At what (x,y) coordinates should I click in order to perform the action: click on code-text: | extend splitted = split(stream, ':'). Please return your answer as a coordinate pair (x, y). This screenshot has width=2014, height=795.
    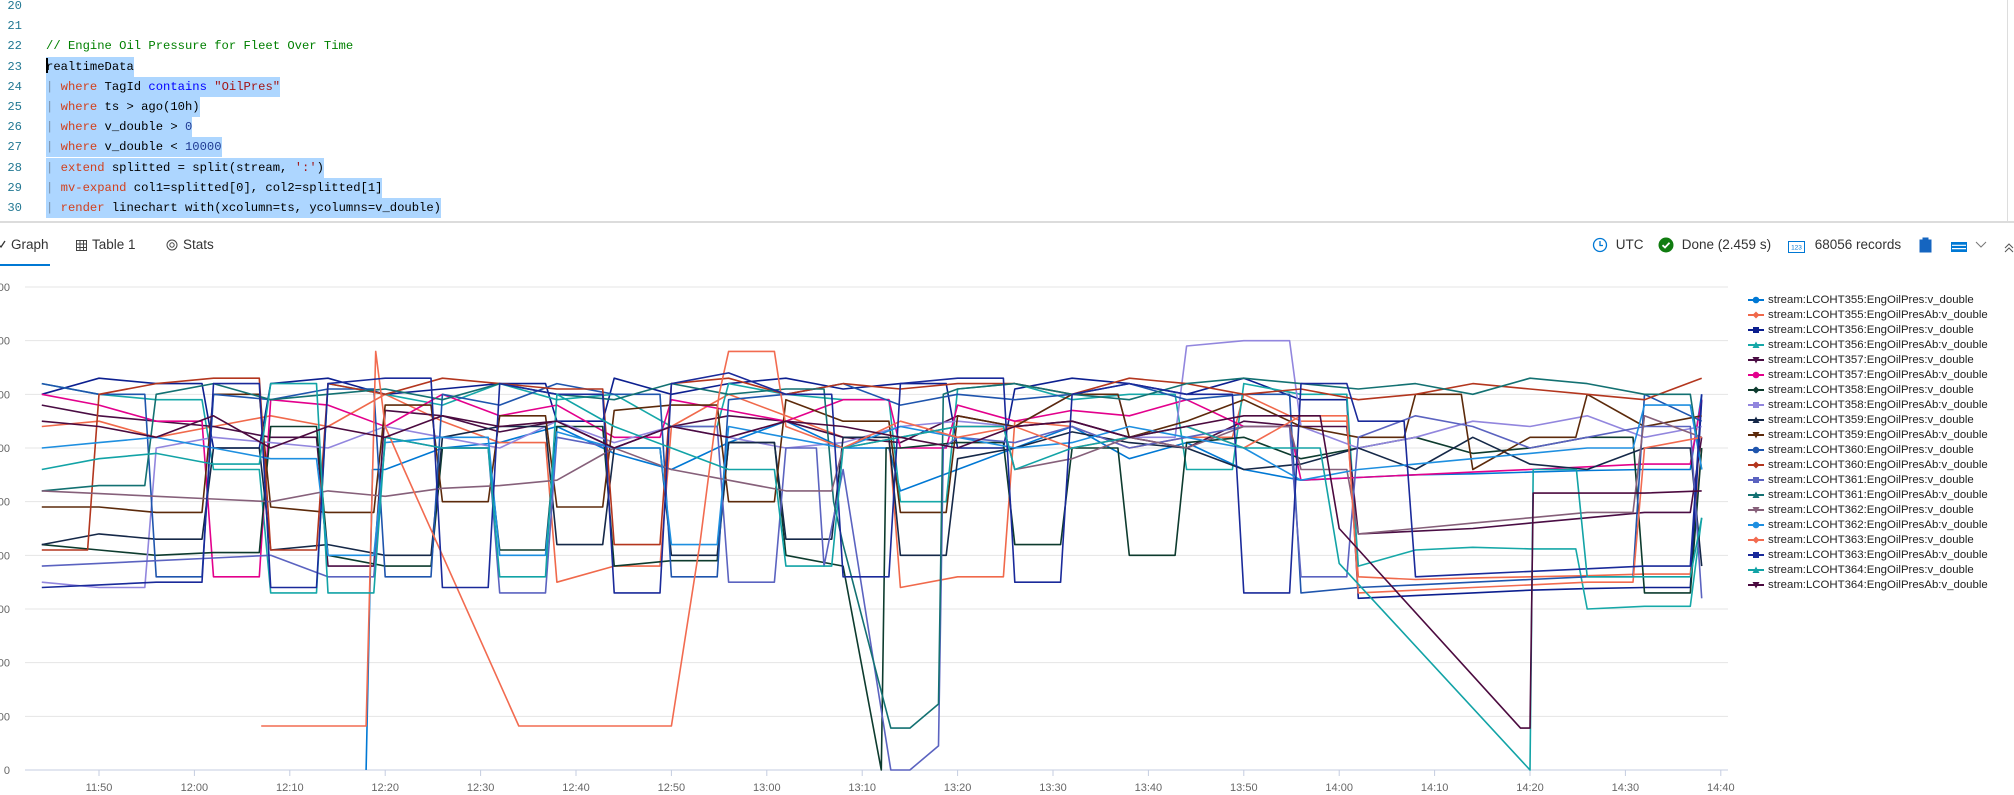
    Looking at the image, I should click on (185, 167).